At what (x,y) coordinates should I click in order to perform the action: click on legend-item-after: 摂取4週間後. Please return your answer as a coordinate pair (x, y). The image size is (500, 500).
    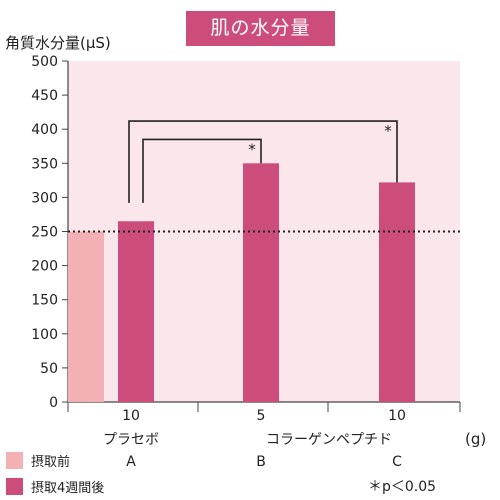
    Looking at the image, I should click on (55, 486).